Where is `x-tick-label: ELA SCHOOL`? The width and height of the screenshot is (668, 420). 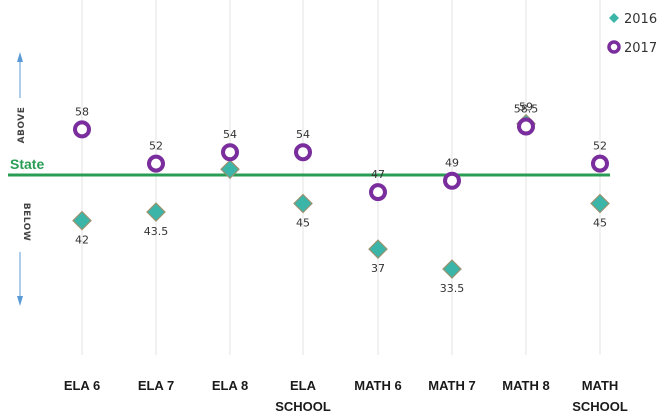
x-tick-label: ELA SCHOOL is located at coordinates (303, 396).